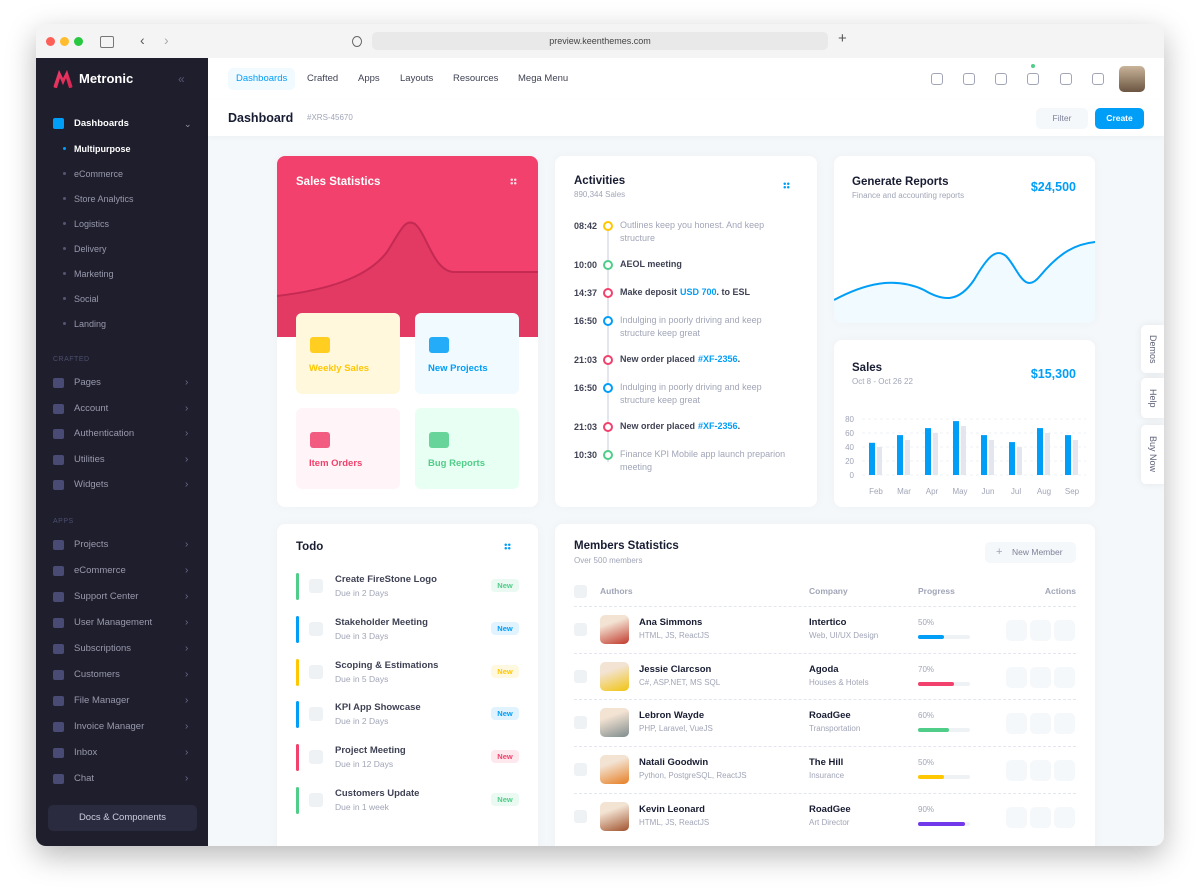  I want to click on create-button, so click(1119, 118).